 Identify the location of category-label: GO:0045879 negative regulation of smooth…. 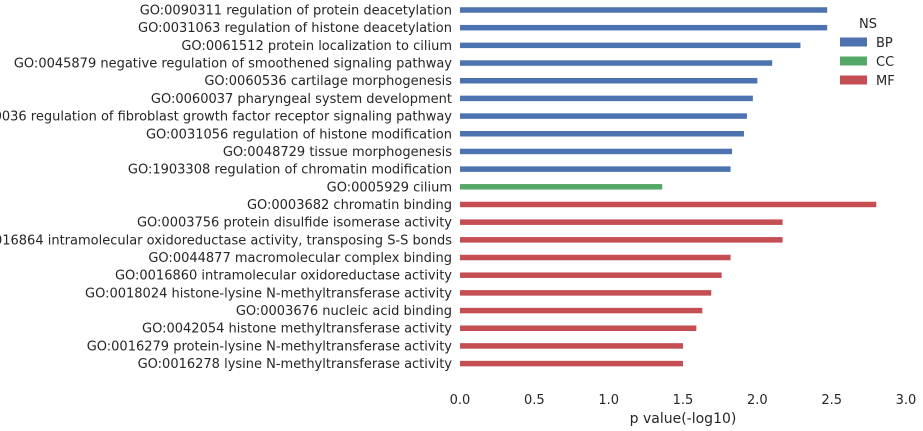
(233, 64).